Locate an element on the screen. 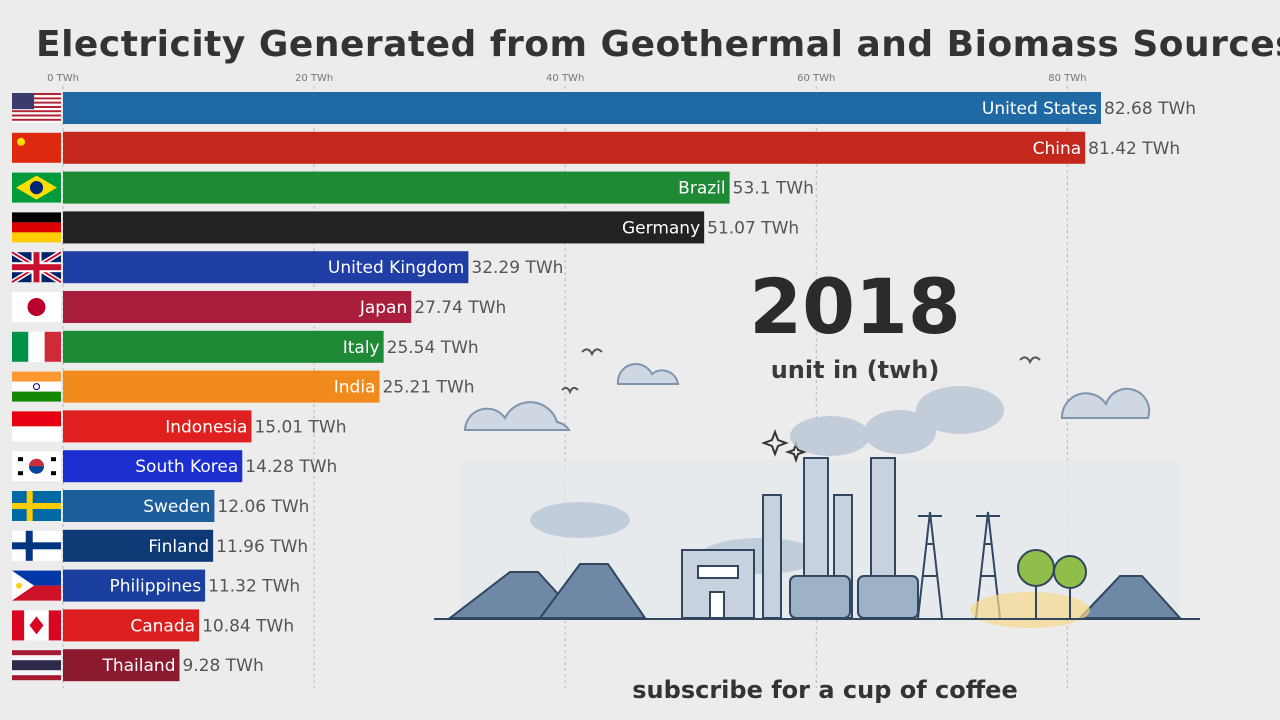 The height and width of the screenshot is (720, 1280). bar-value-label: 14.28 TWh is located at coordinates (291, 467).